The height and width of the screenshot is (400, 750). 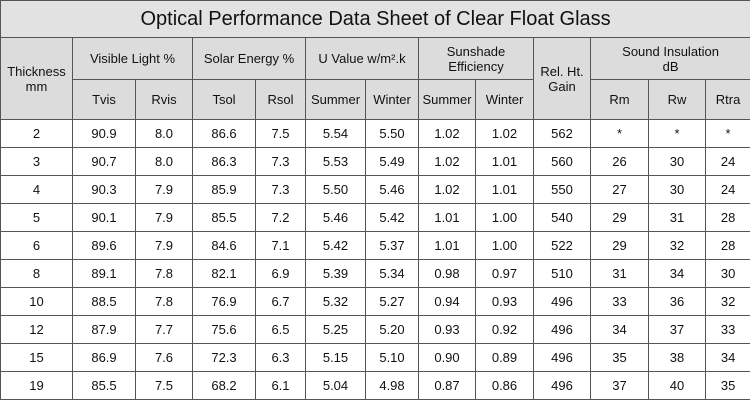 I want to click on cell: 510, so click(x=562, y=273).